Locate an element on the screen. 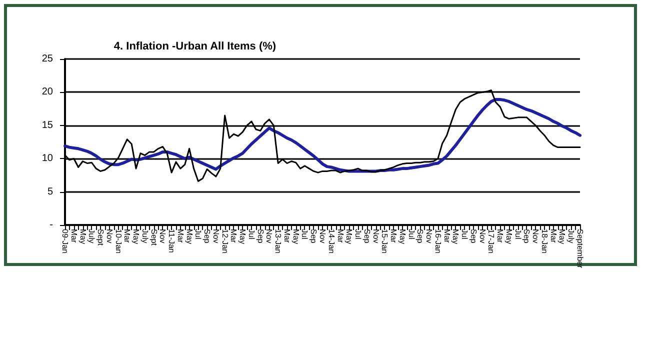 This screenshot has width=650, height=350. x-tick-label: 14-Jan is located at coordinates (331, 241).